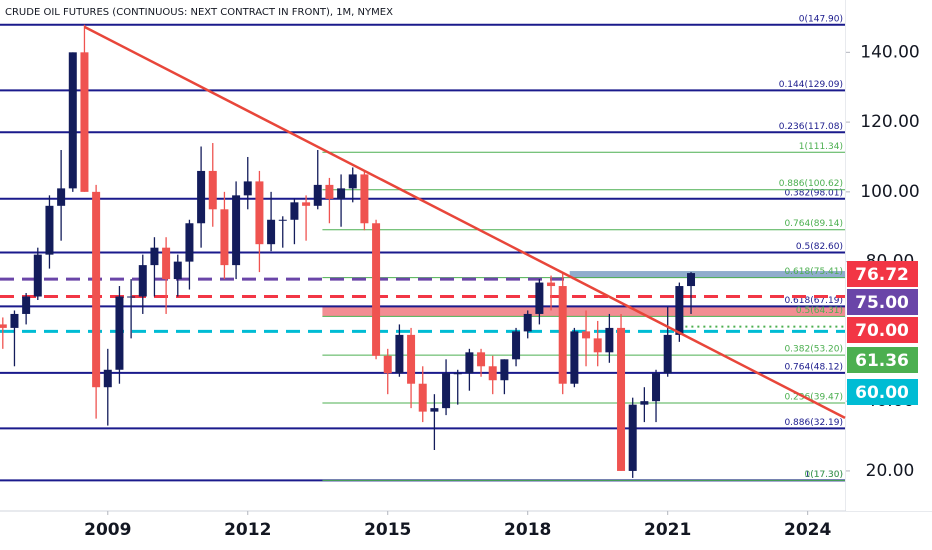 The image size is (932, 550). I want to click on price-tag-label: 61.36, so click(882, 361).